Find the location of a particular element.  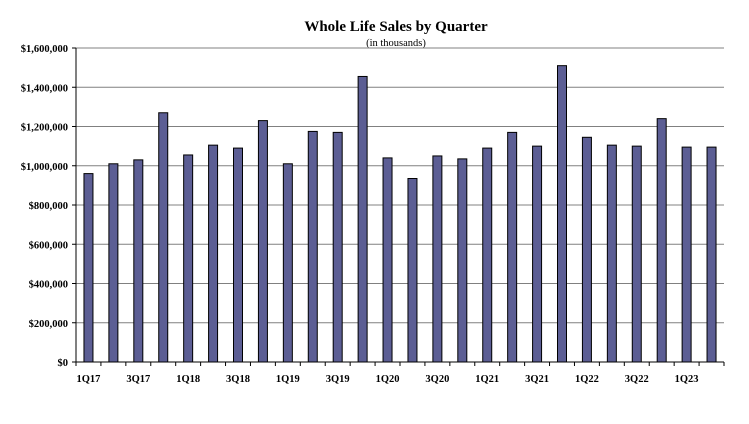

bar-2Q18 is located at coordinates (213, 253).